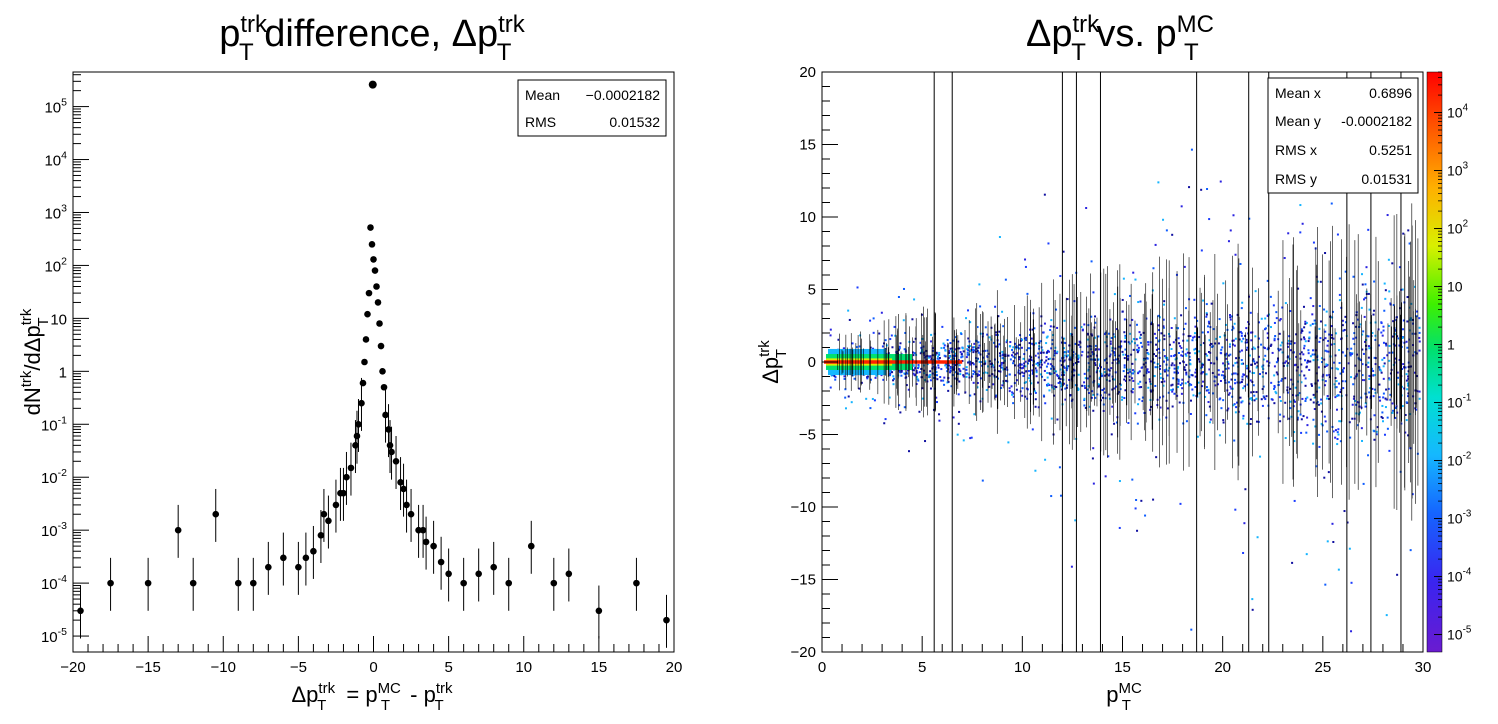 This screenshot has height=724, width=1498. Describe the element at coordinates (54, 583) in the screenshot. I see `left-y-tick-label: 10⁻⁴` at that location.